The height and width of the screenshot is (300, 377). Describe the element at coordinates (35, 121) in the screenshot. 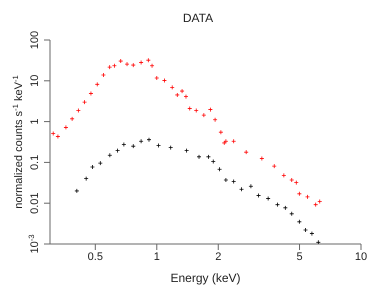

I see `y-tick-label: 1` at that location.